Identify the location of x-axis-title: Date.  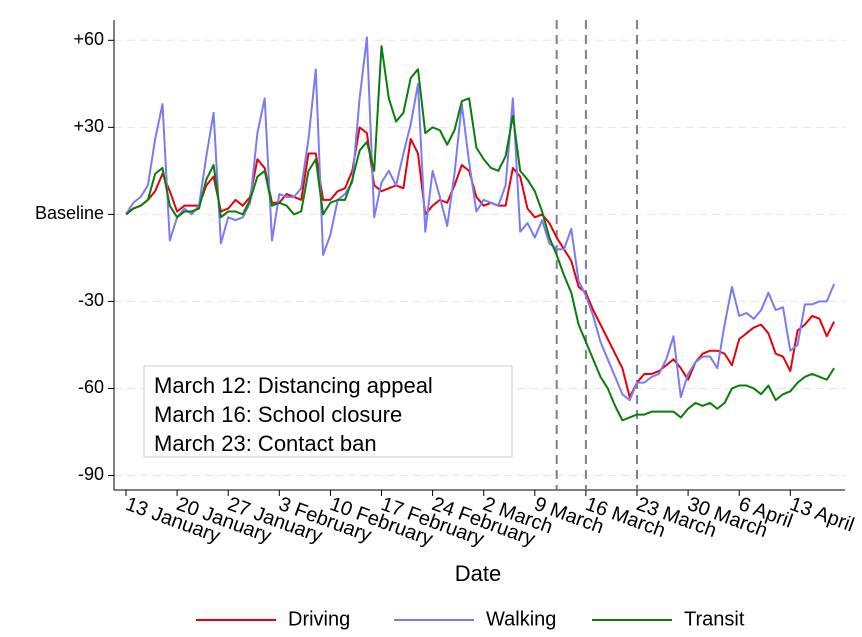
(478, 573).